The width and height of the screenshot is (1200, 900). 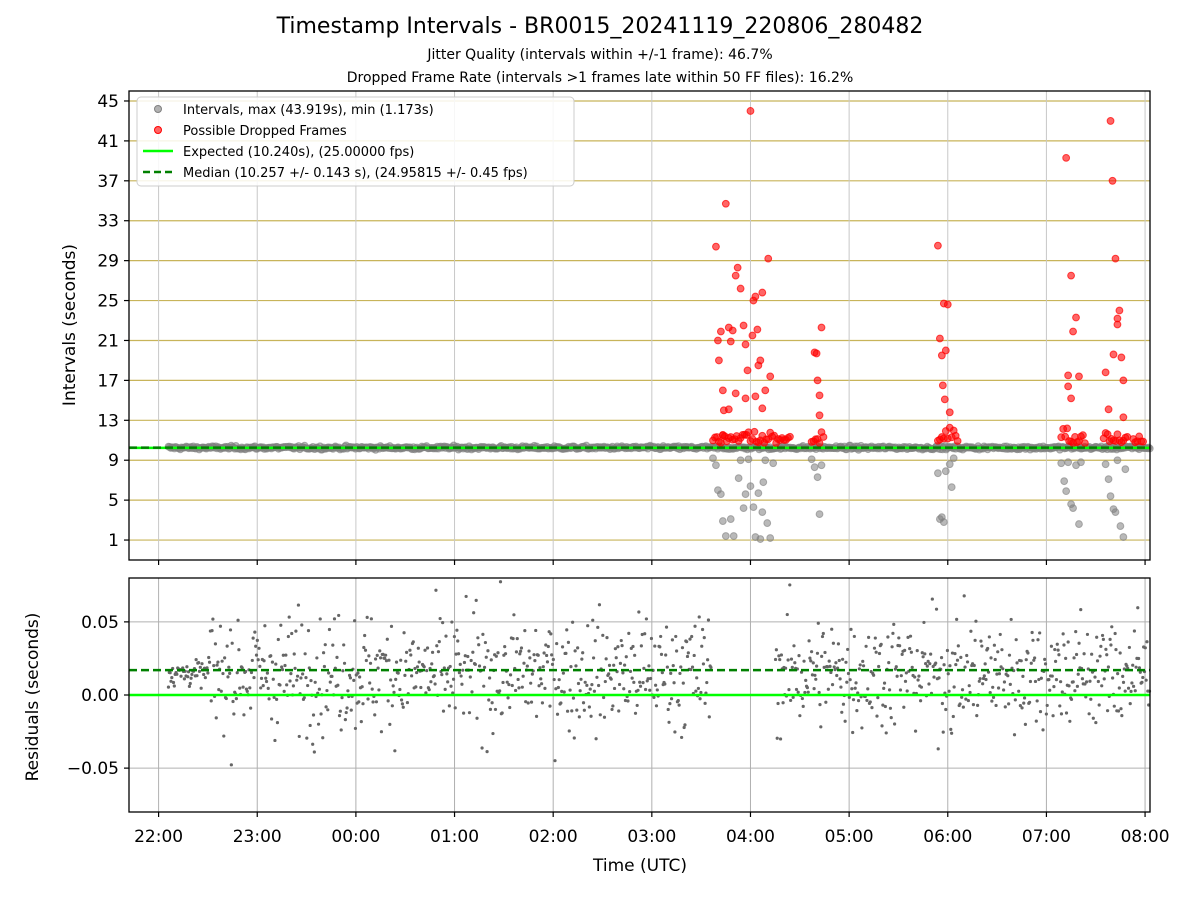 I want to click on x-tick-label: 02:00, so click(x=553, y=837).